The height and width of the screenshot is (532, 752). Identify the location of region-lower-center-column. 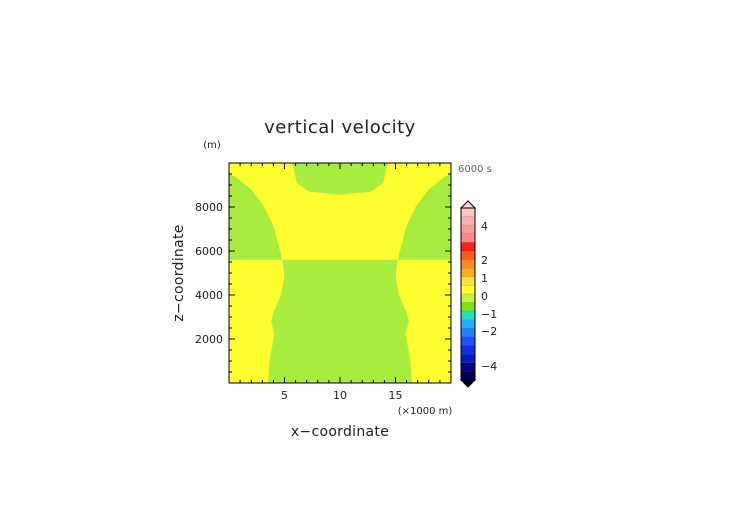
(340, 321).